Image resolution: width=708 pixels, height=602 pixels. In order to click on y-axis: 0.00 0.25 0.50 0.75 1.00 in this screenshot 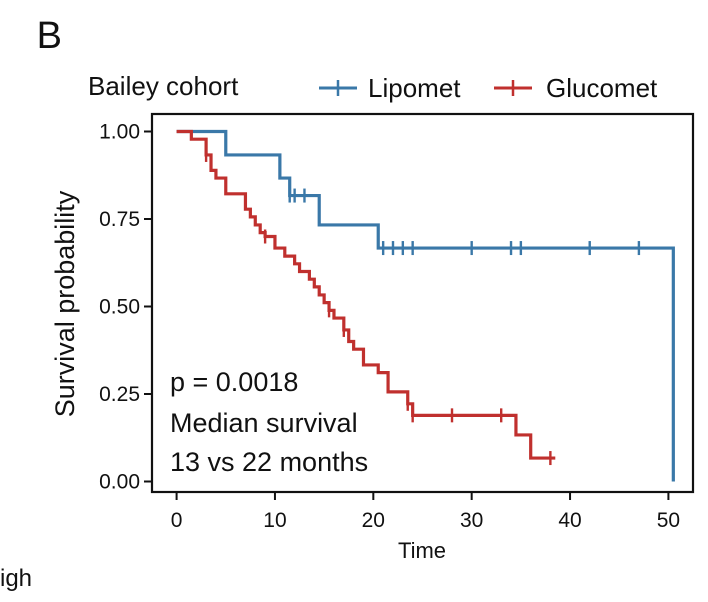, I will do `click(125, 307)`.